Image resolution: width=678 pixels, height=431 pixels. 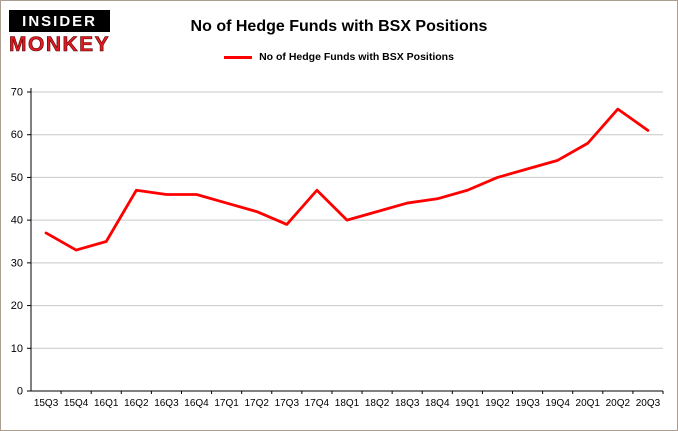 What do you see at coordinates (238, 57) in the screenshot?
I see `legend-line-icon` at bounding box center [238, 57].